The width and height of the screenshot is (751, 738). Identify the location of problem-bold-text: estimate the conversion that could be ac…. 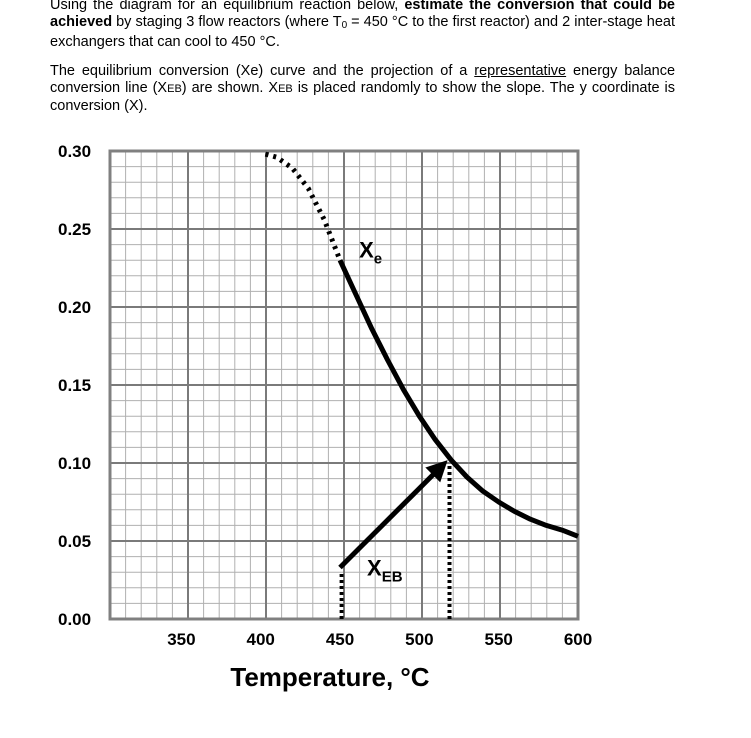
(362, 15).